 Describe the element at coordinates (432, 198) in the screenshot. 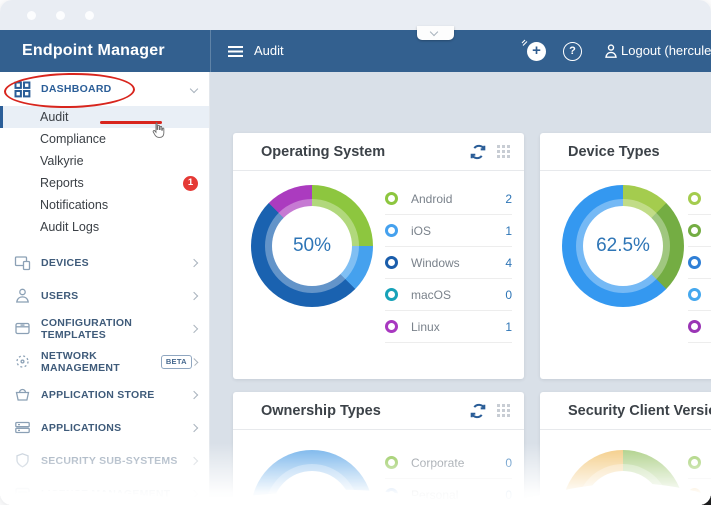

I see `legend-label: Android` at that location.